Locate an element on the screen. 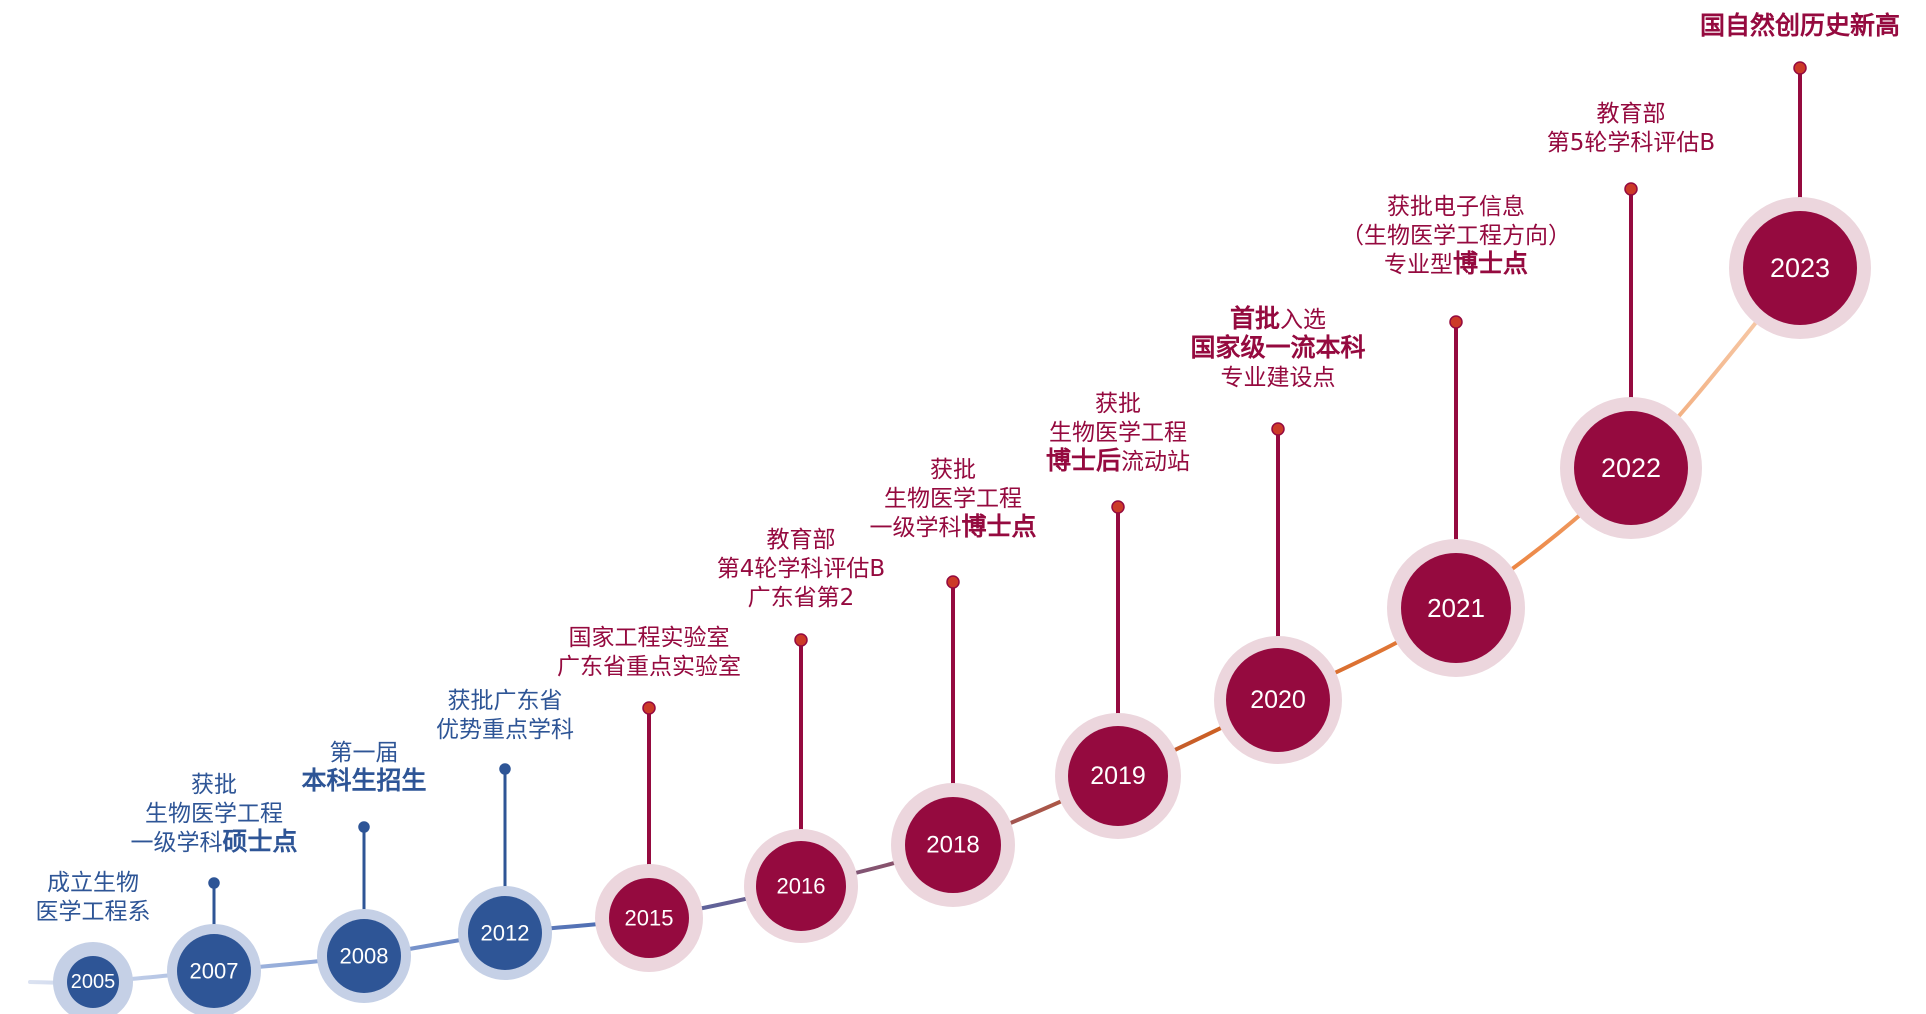 The height and width of the screenshot is (1014, 1926). milestone-desc-line: 第5轮学科评估B is located at coordinates (1631, 143).